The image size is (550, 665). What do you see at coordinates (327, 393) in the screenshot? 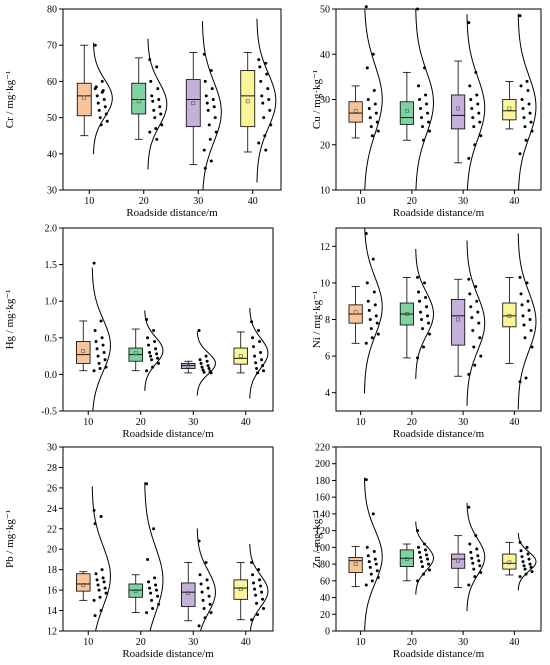
I see `y-tick-label: 4` at bounding box center [327, 393].